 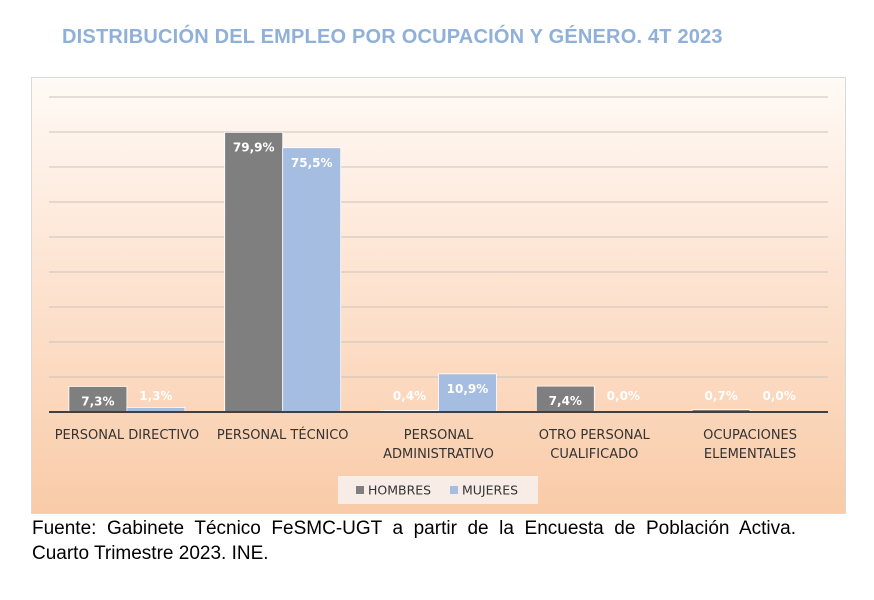 I want to click on category-label: CUALIFICADO, so click(x=594, y=454).